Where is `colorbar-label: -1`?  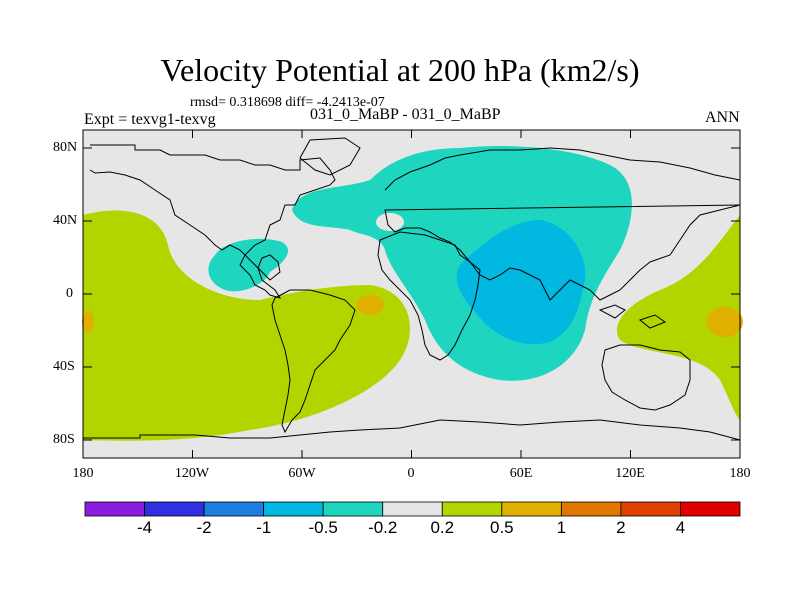 colorbar-label: -1 is located at coordinates (264, 527).